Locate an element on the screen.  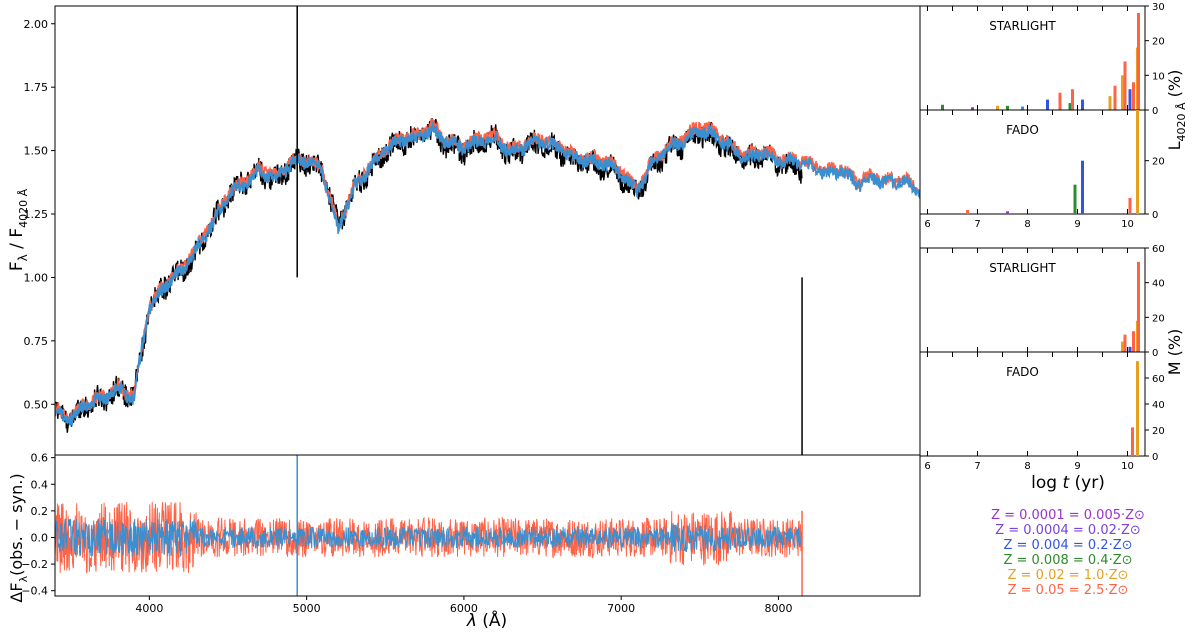
residual-ytick-label: −0.2 is located at coordinates (34, 564).